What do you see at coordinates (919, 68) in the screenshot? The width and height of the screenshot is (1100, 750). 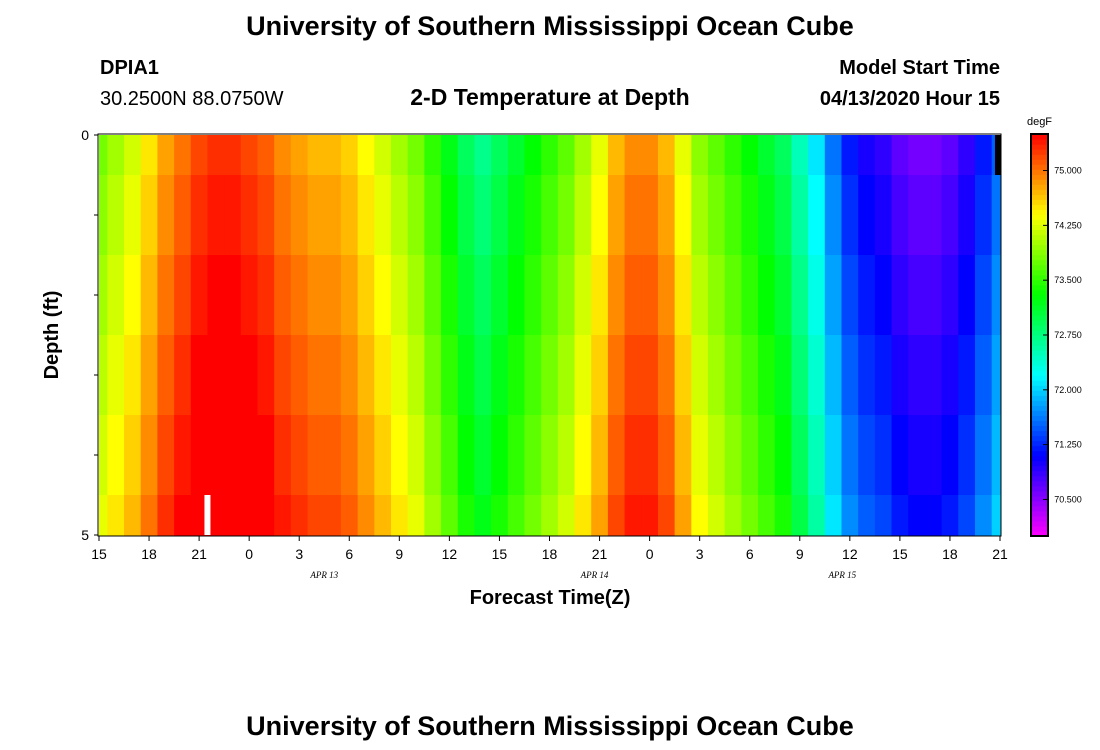 I see `model-start-label: Model Start Time` at bounding box center [919, 68].